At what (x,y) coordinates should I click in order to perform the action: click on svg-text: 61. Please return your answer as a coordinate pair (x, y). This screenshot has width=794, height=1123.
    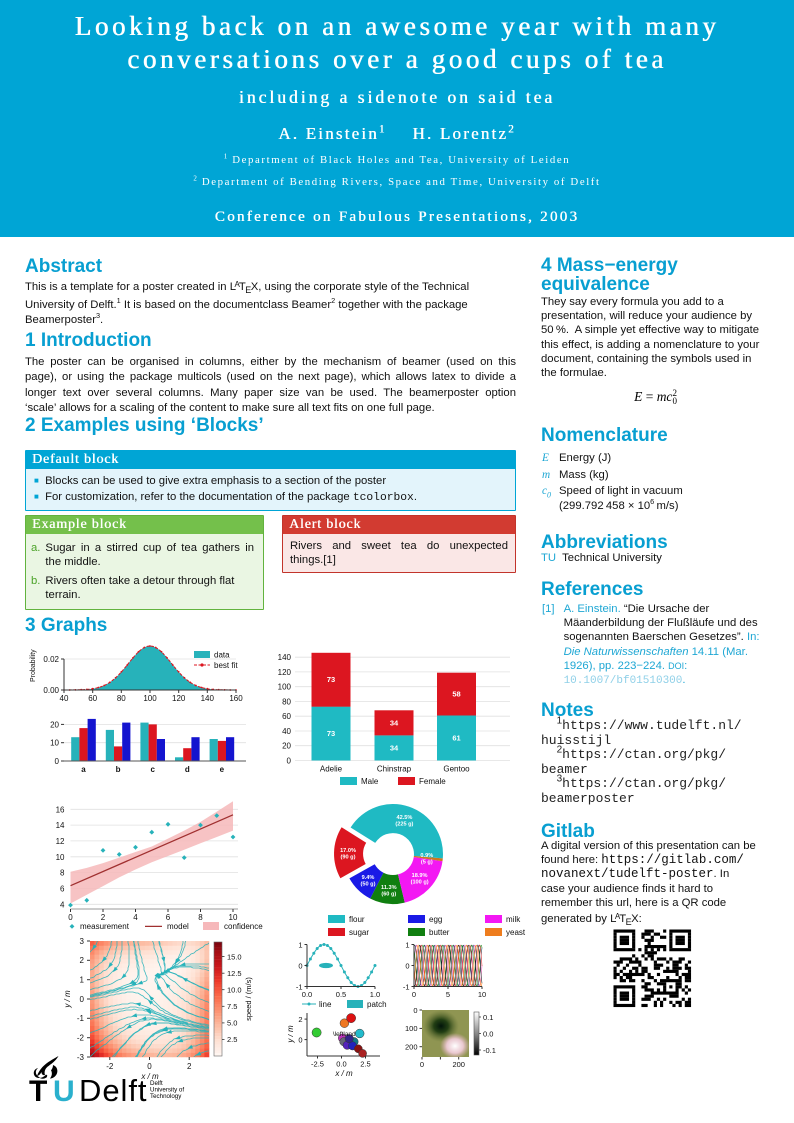
    Looking at the image, I should click on (456, 738).